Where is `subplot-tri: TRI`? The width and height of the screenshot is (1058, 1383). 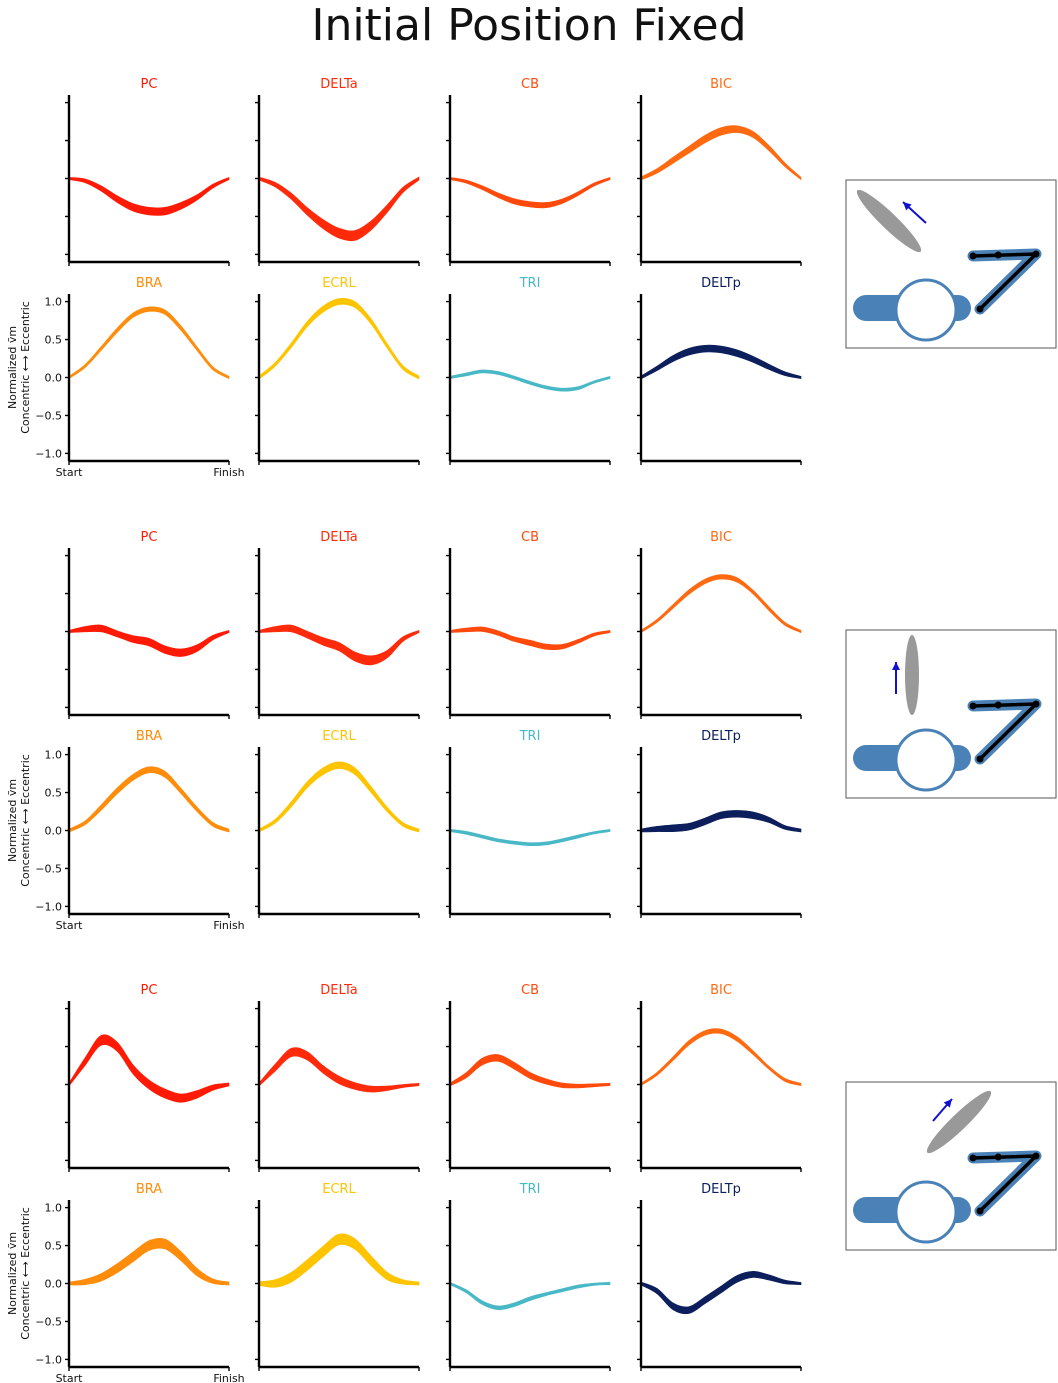 subplot-tri: TRI is located at coordinates (528, 1276).